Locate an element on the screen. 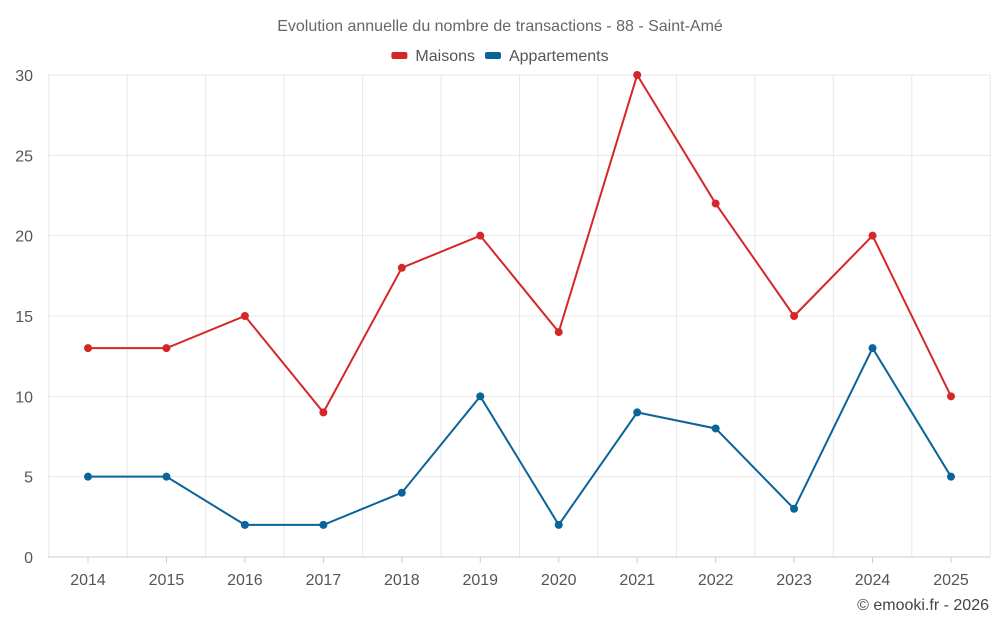  x-tick-label: 2015 is located at coordinates (167, 580).